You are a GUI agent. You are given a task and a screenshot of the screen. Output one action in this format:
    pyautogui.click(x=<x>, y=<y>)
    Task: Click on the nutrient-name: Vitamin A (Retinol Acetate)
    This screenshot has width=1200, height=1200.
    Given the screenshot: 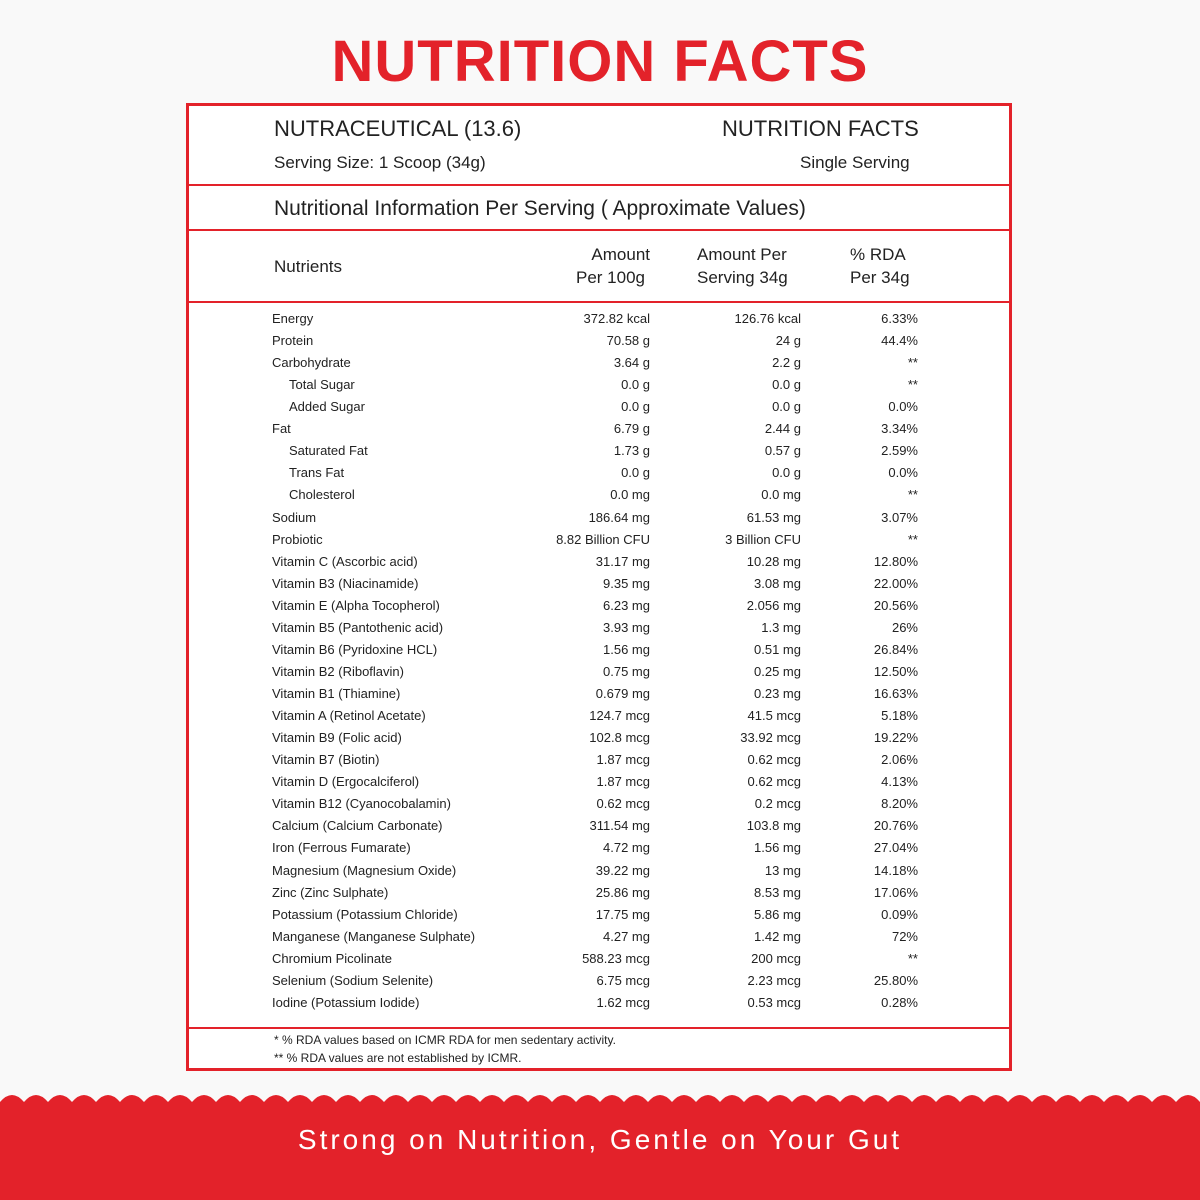 What is the action you would take?
    pyautogui.click(x=349, y=716)
    